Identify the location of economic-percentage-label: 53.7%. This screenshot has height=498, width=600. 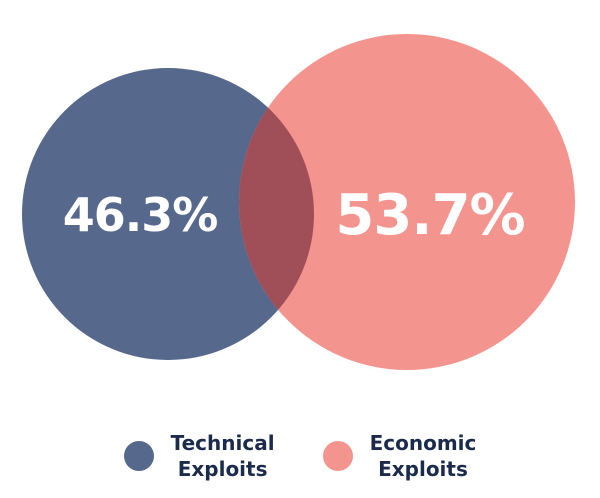
(429, 215).